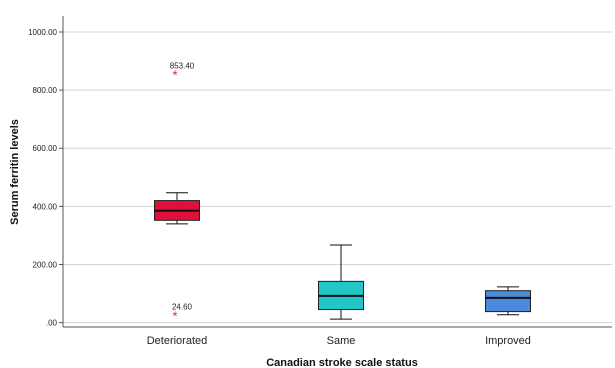  What do you see at coordinates (45, 90) in the screenshot?
I see `y-tick-label: 800.00` at bounding box center [45, 90].